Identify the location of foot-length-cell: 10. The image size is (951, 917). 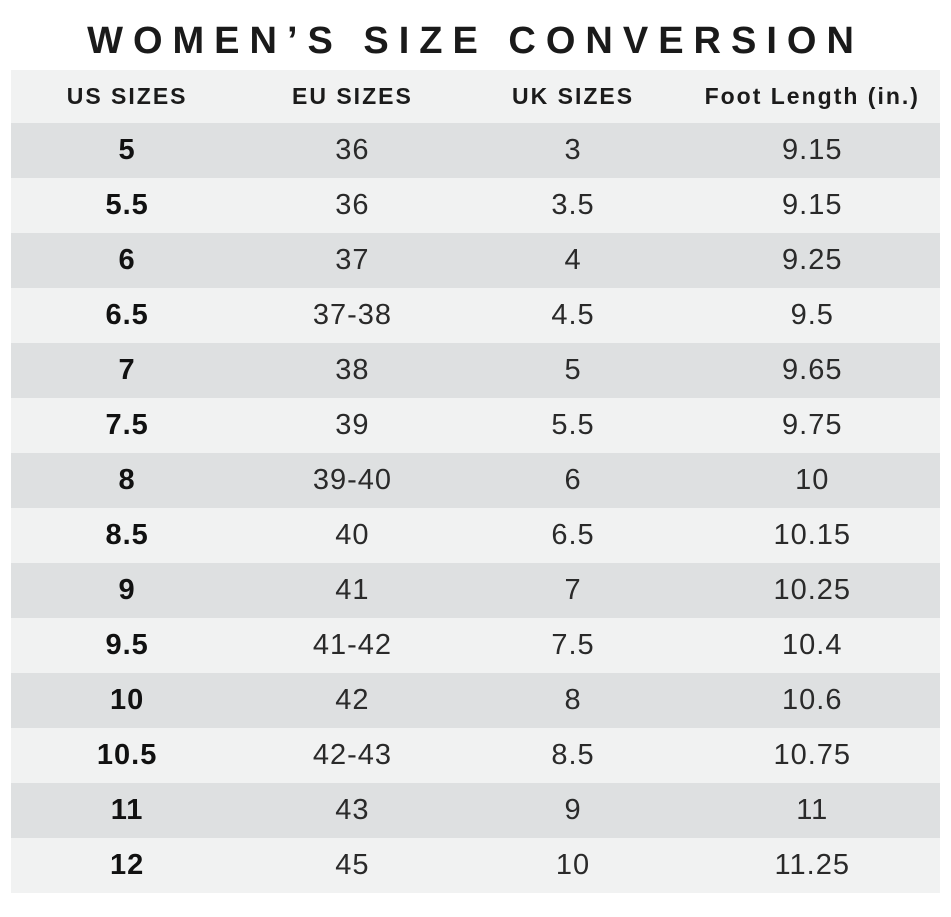
(812, 480).